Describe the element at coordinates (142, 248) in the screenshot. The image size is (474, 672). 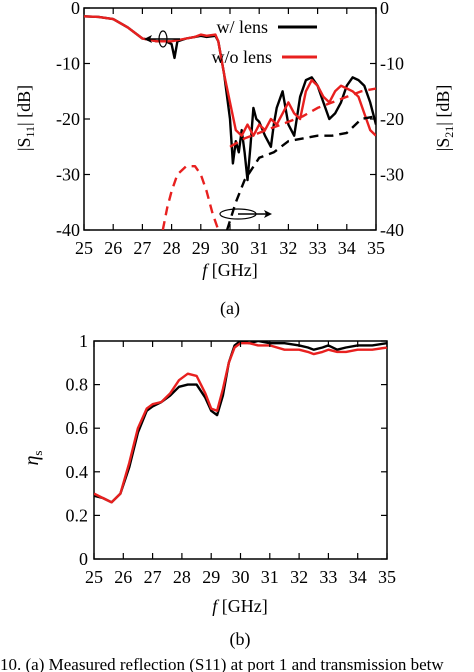
I see `panel-a-x-tick-label: 27` at that location.